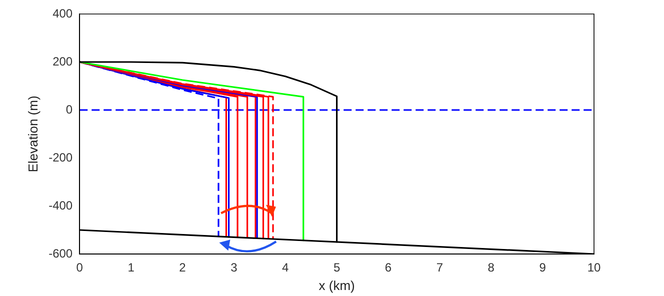  I want to click on x-tick-label: 9, so click(542, 267).